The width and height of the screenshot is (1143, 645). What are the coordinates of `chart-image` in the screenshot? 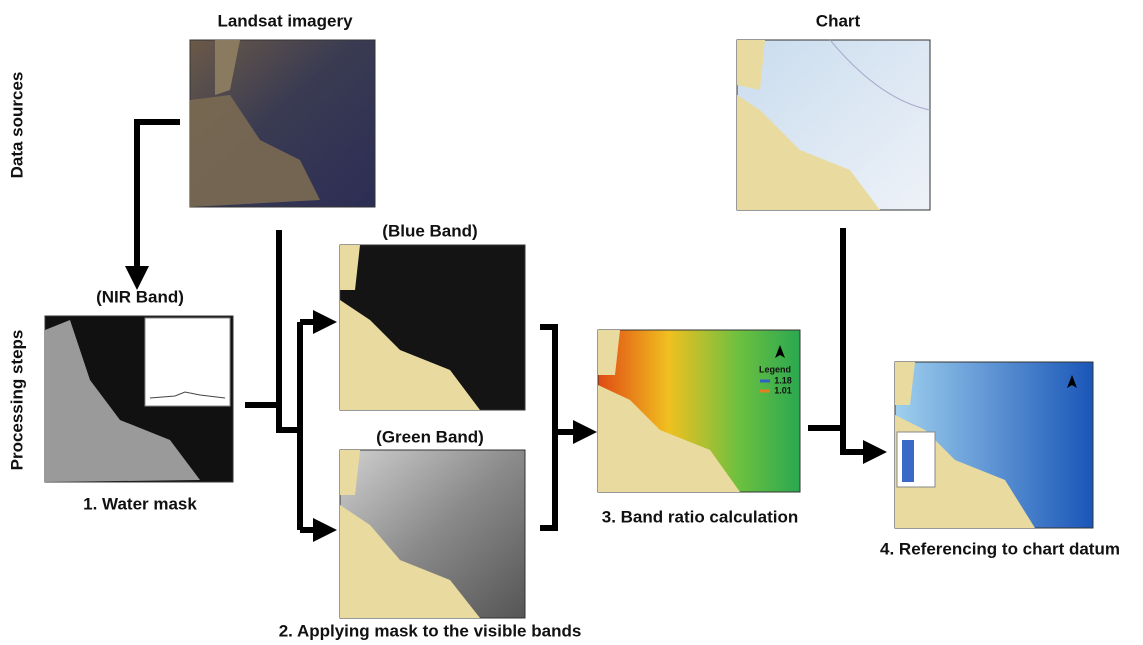 It's located at (833, 125).